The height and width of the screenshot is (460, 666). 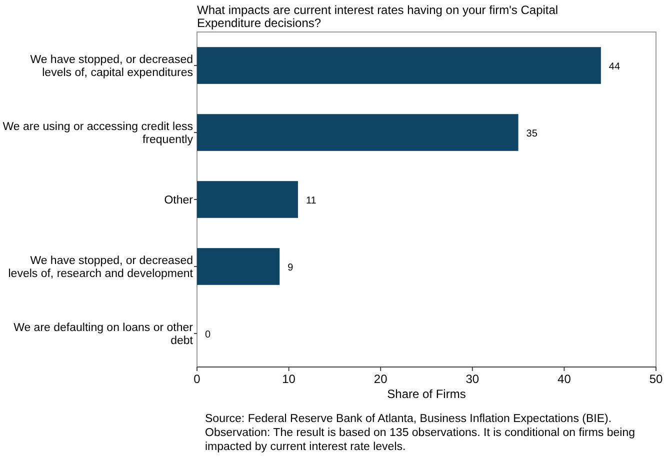 What do you see at coordinates (291, 268) in the screenshot?
I see `data-label: 9` at bounding box center [291, 268].